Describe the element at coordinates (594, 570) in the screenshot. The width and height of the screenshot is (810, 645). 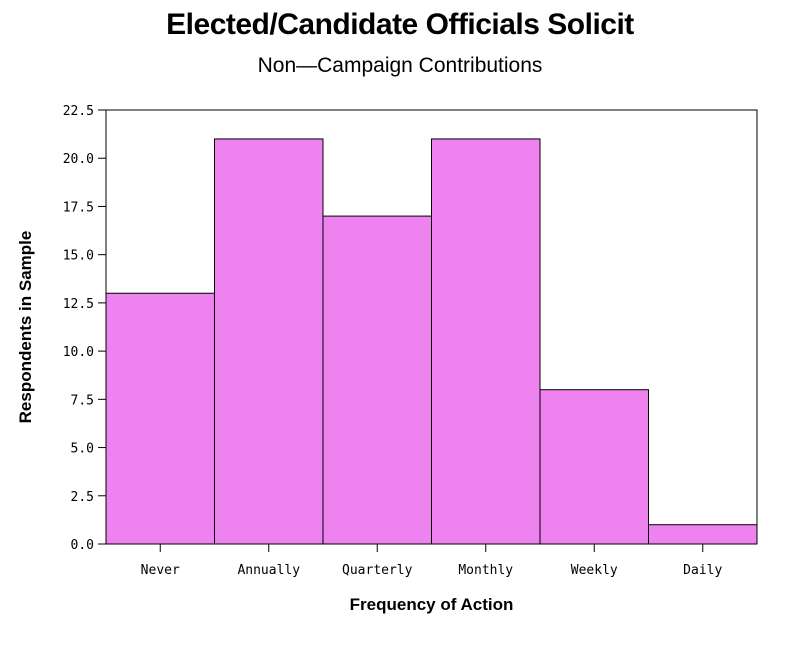
I see `x-tick-label: Weekly` at that location.